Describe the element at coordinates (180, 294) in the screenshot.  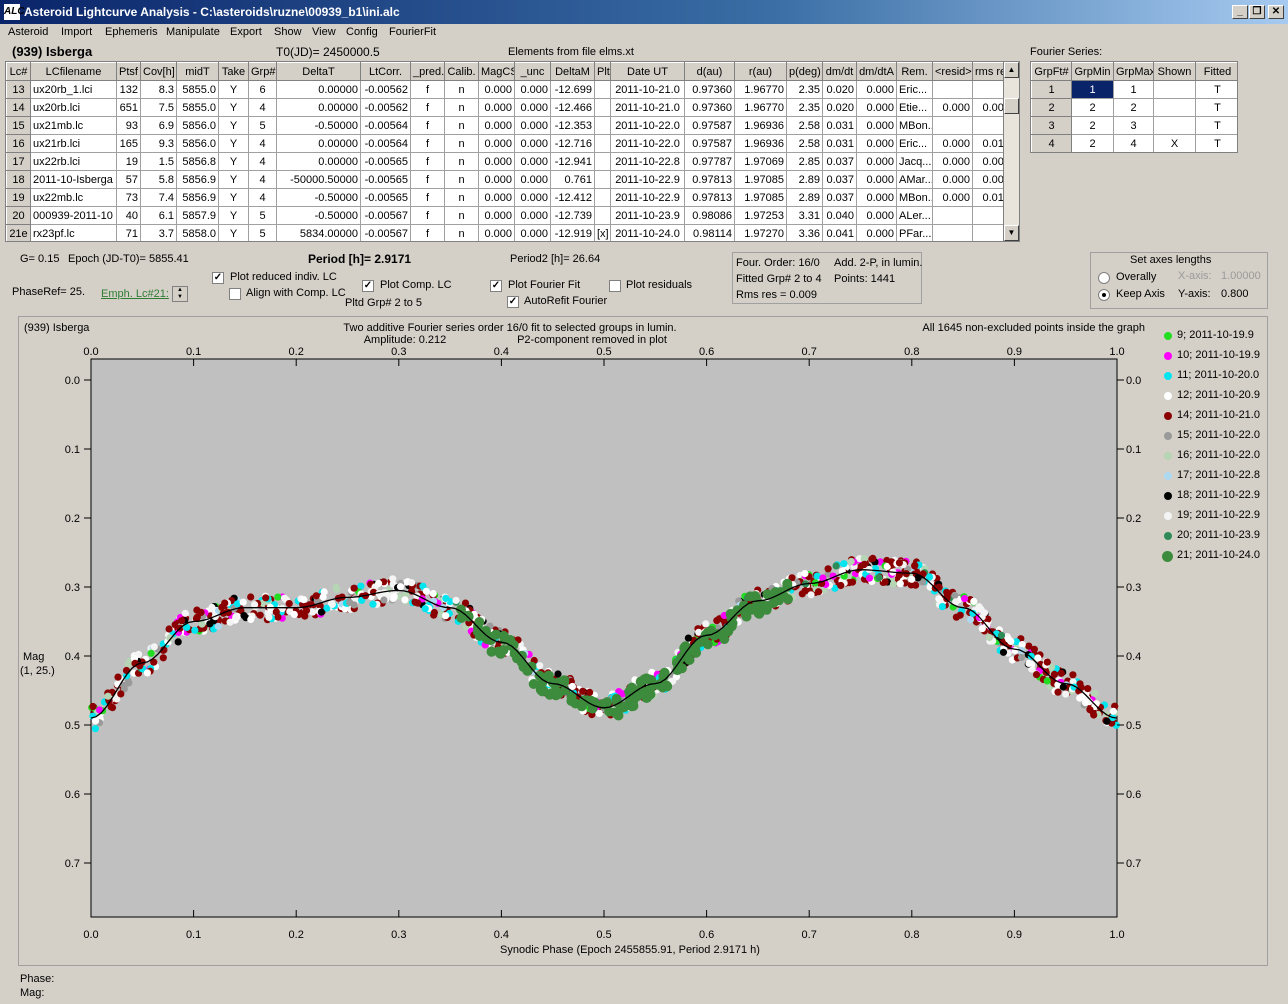
I see `emph-spinner: ▲ ▼` at that location.